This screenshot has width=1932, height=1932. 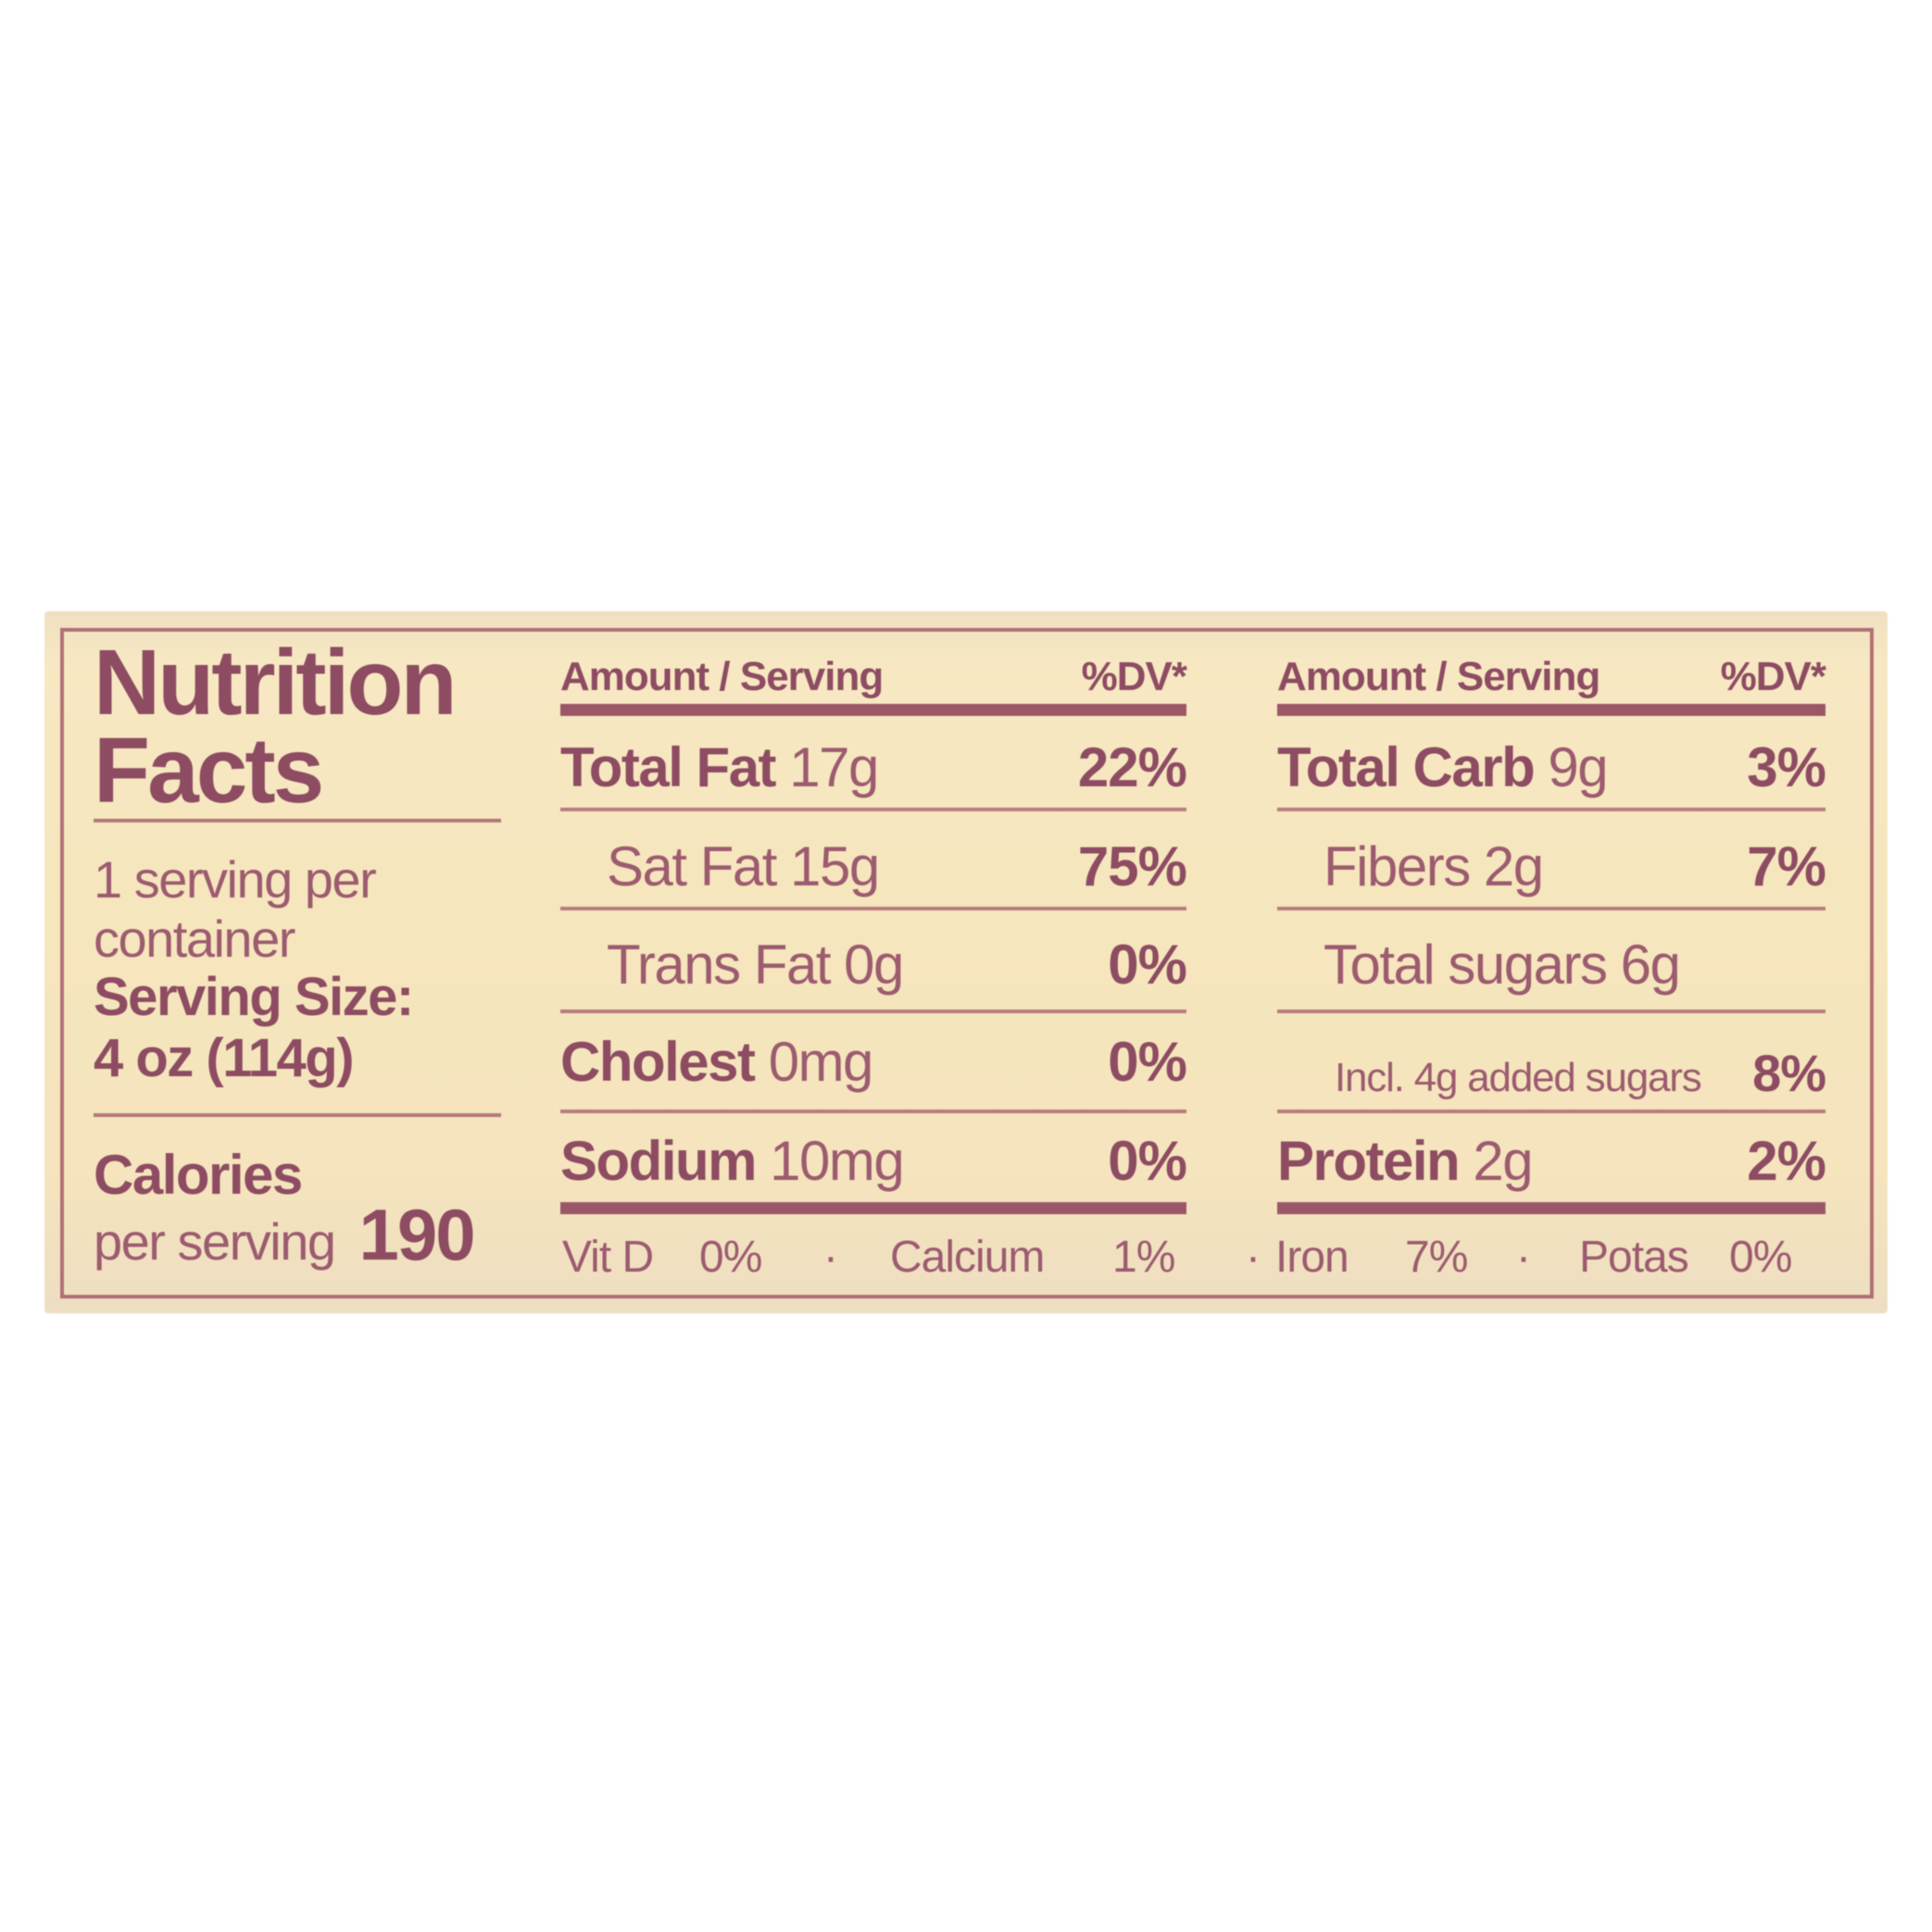 I want to click on row-trans-fat: Trans Fat 0g 0%, so click(x=873, y=965).